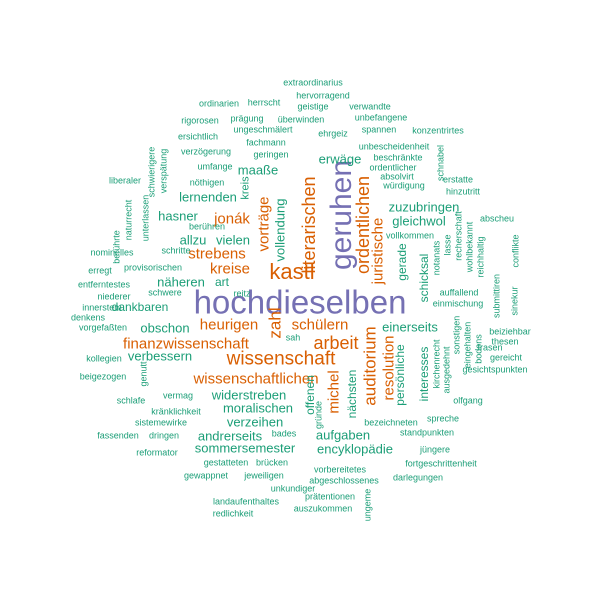 The image size is (600, 600). Describe the element at coordinates (515, 251) in the screenshot. I see `word: conflikte` at that location.